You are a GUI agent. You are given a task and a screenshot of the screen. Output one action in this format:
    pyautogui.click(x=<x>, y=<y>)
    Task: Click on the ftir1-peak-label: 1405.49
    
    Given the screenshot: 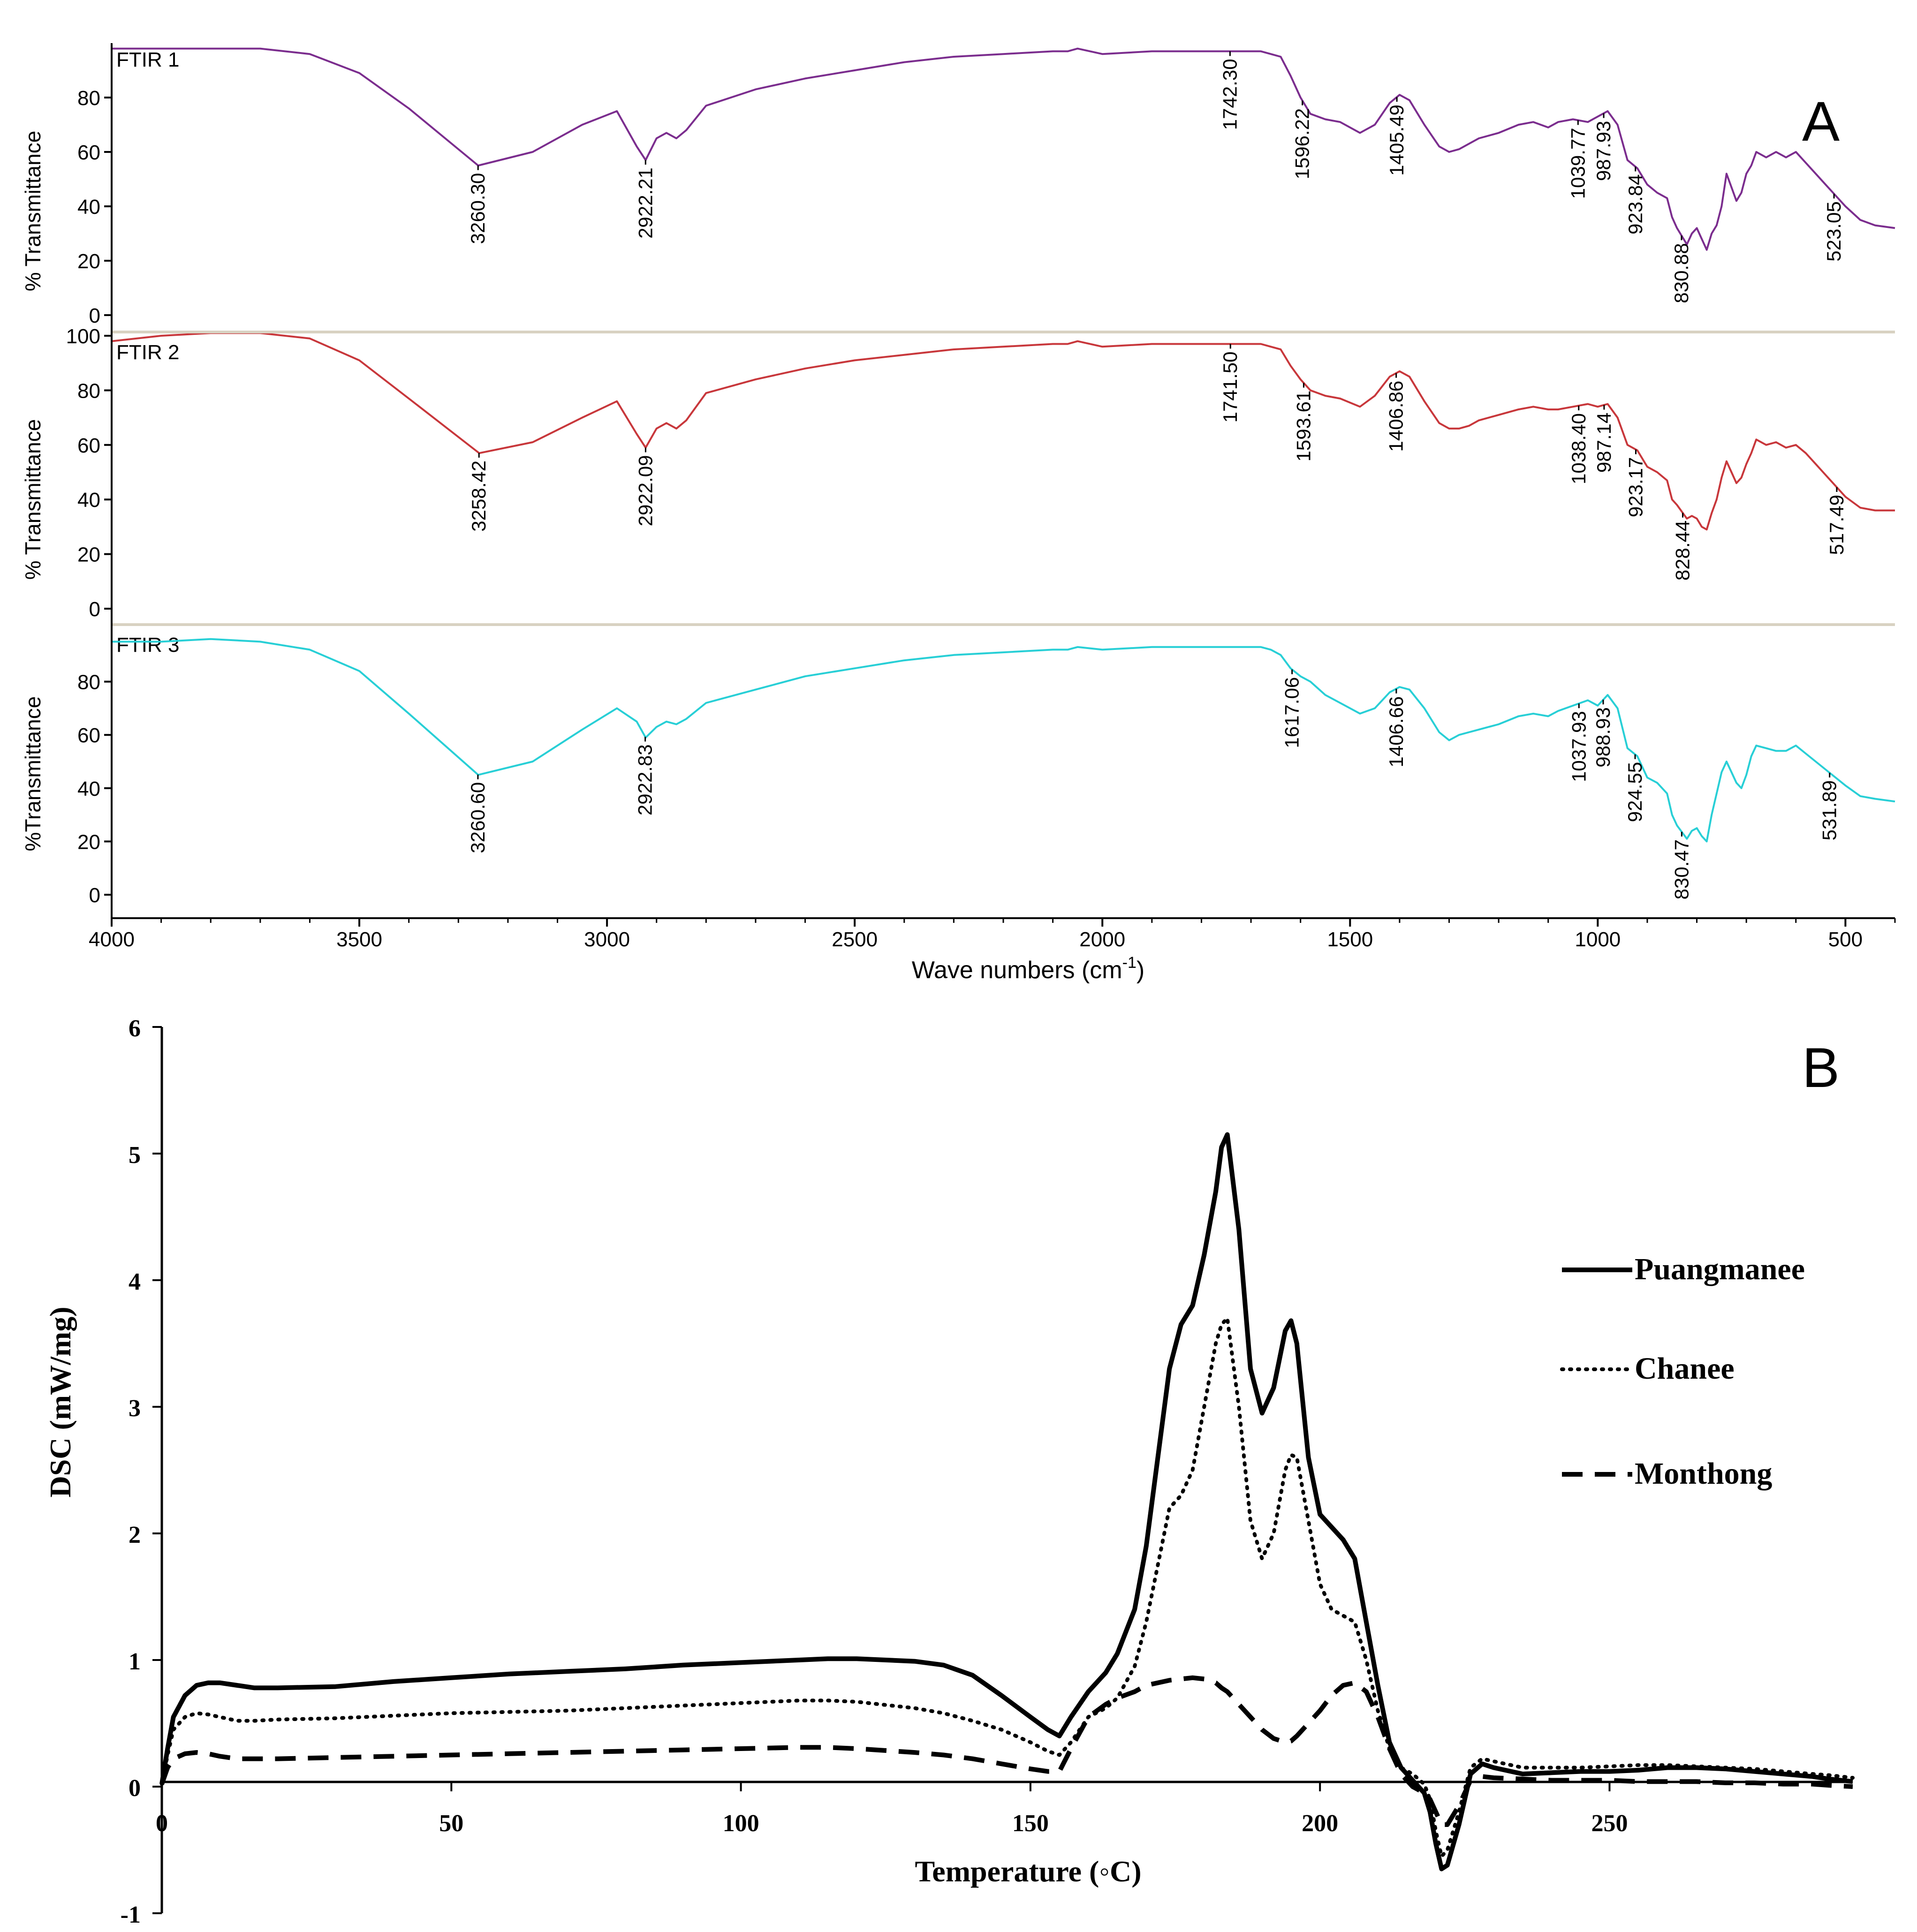 What is the action you would take?
    pyautogui.click(x=1397, y=140)
    